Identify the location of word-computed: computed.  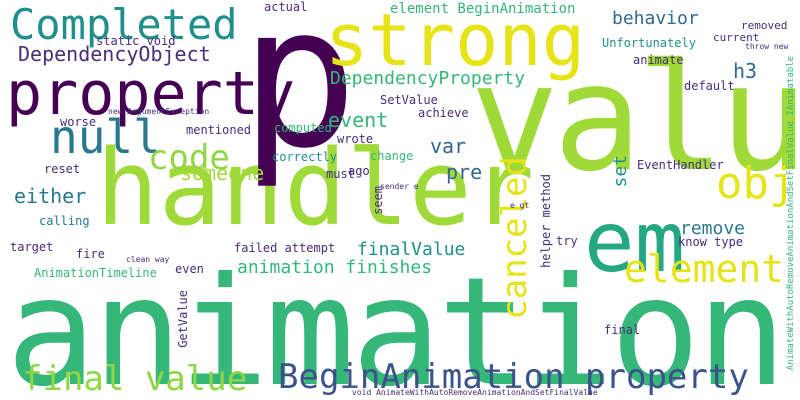
(303, 128).